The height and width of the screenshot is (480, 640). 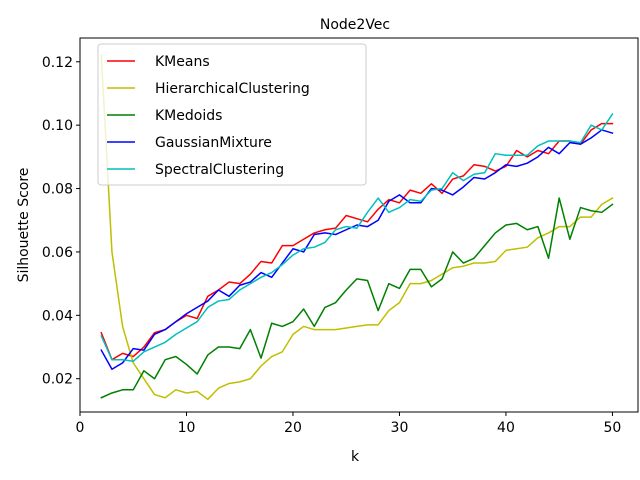 What do you see at coordinates (57, 63) in the screenshot?
I see `y-tick-label: 0.12` at bounding box center [57, 63].